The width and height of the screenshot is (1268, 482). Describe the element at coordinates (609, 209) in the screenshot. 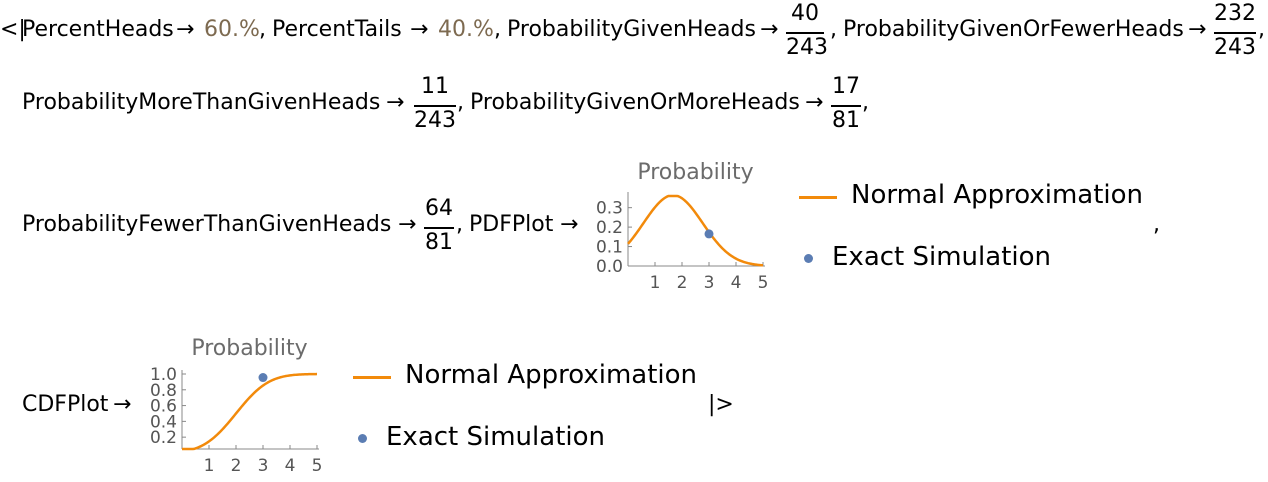

I see `y-tick-label: 0.3` at that location.